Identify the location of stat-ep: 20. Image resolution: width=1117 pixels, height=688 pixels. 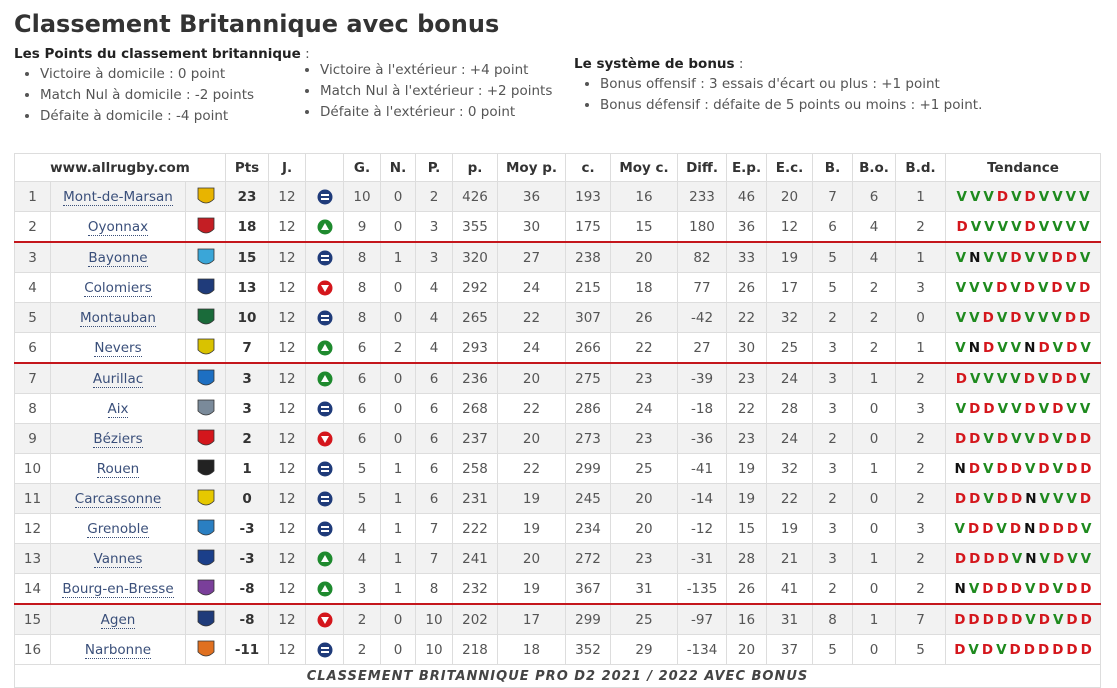
(747, 649).